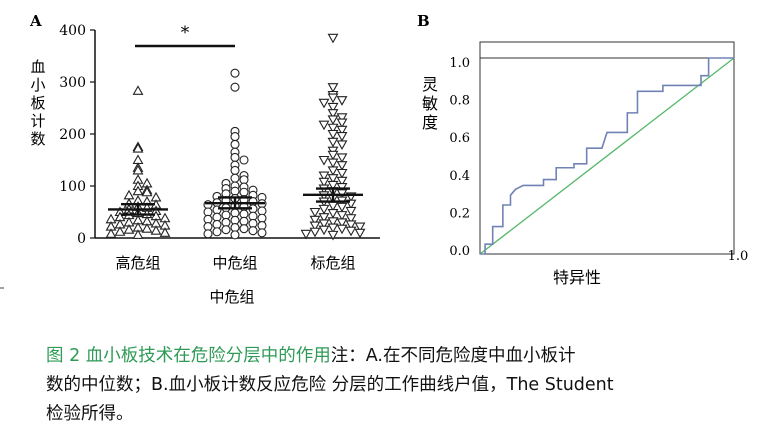 This screenshot has width=763, height=438. I want to click on panel-b-y-axis-label: 灵敏度, so click(430, 103).